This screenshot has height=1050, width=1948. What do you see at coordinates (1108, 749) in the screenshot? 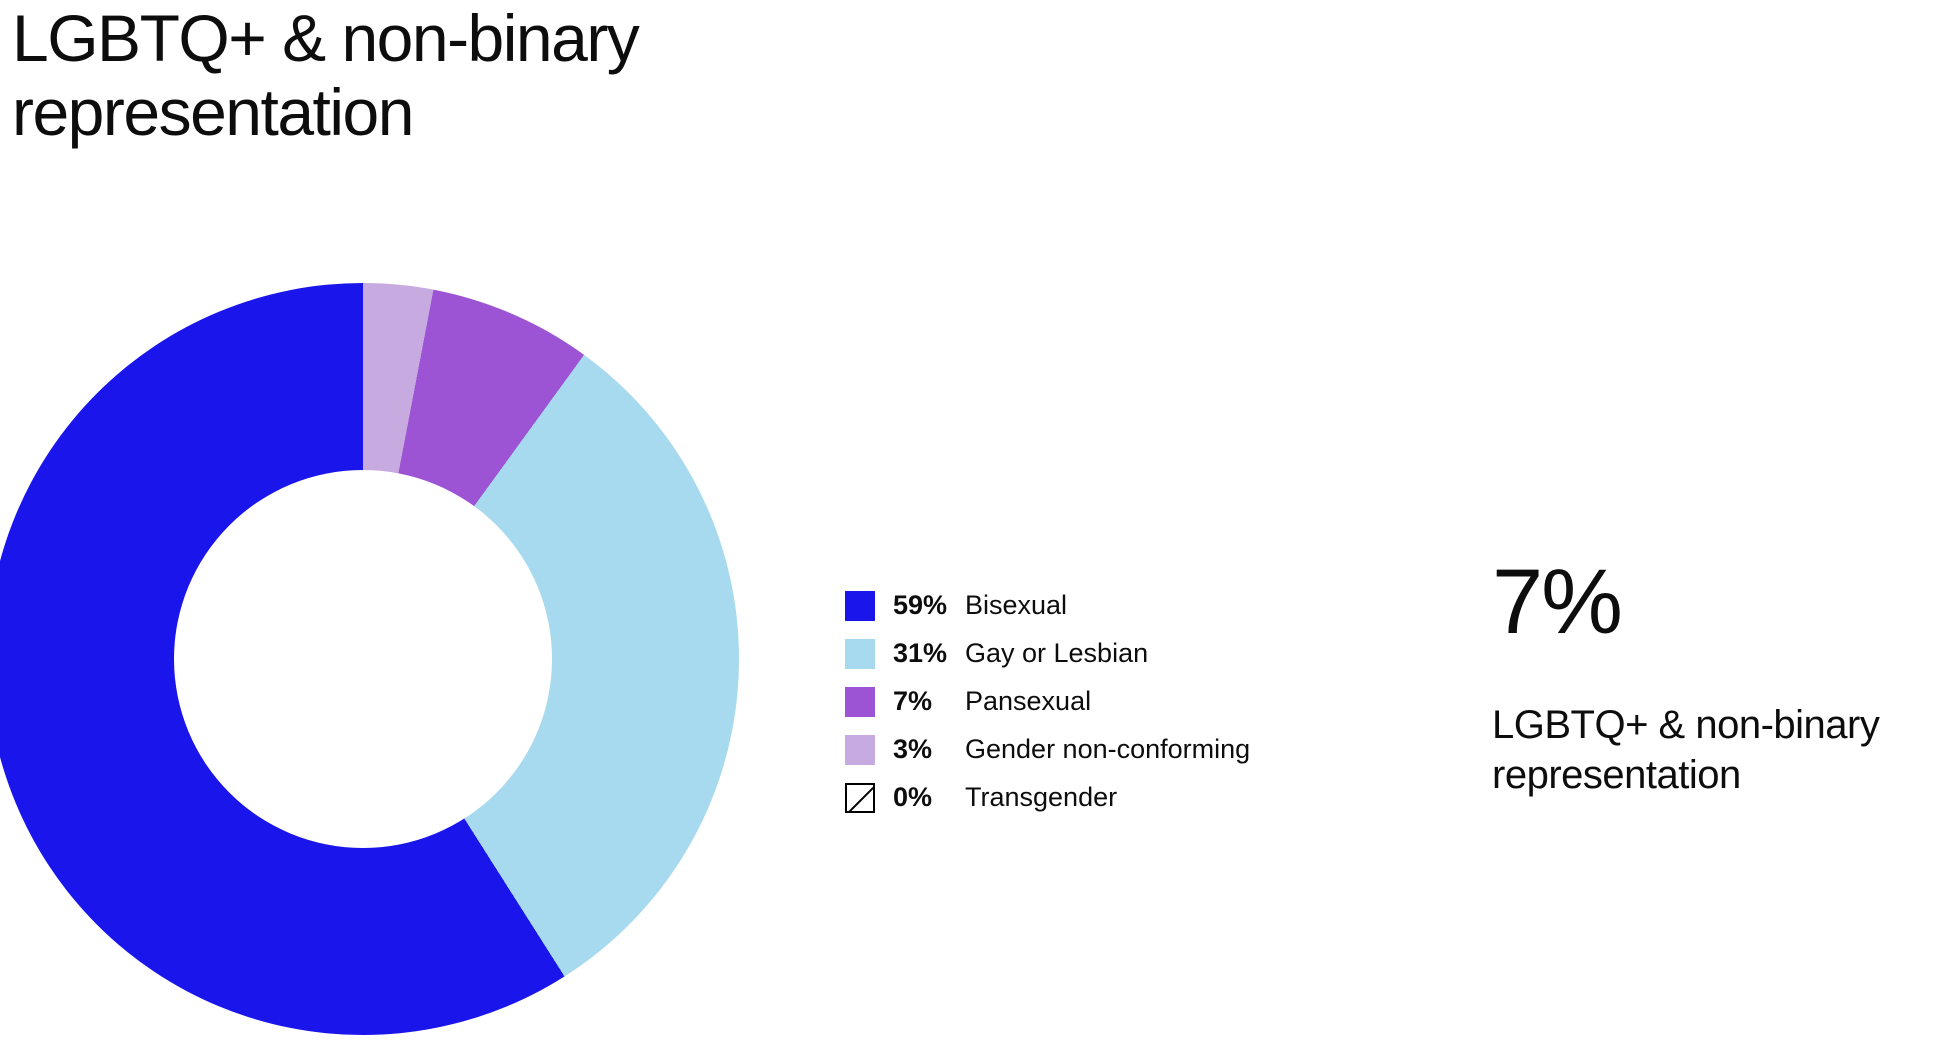
I see `legend-label-gender-non-conforming: Gender non-conforming` at bounding box center [1108, 749].